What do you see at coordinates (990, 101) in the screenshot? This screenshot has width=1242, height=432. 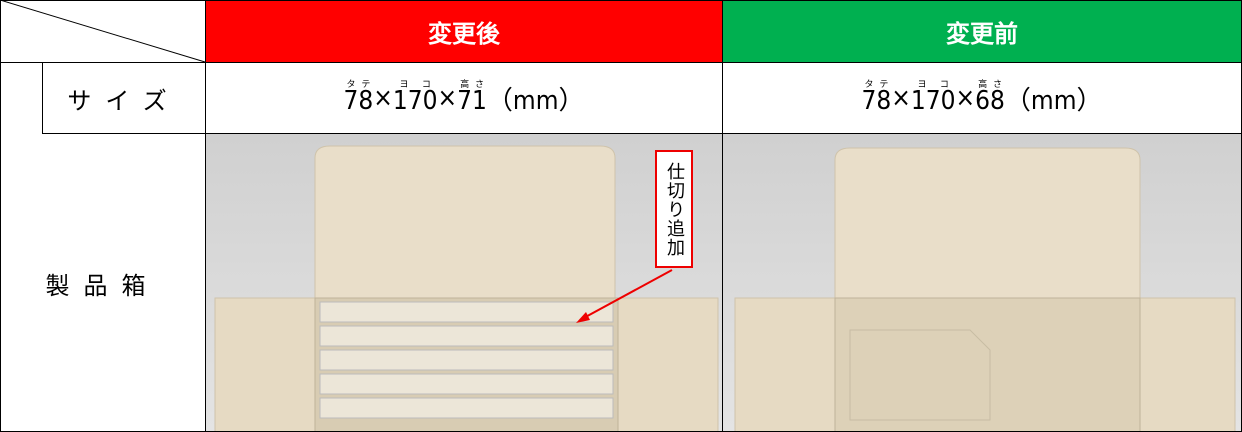 I see `dim-value: 68` at bounding box center [990, 101].